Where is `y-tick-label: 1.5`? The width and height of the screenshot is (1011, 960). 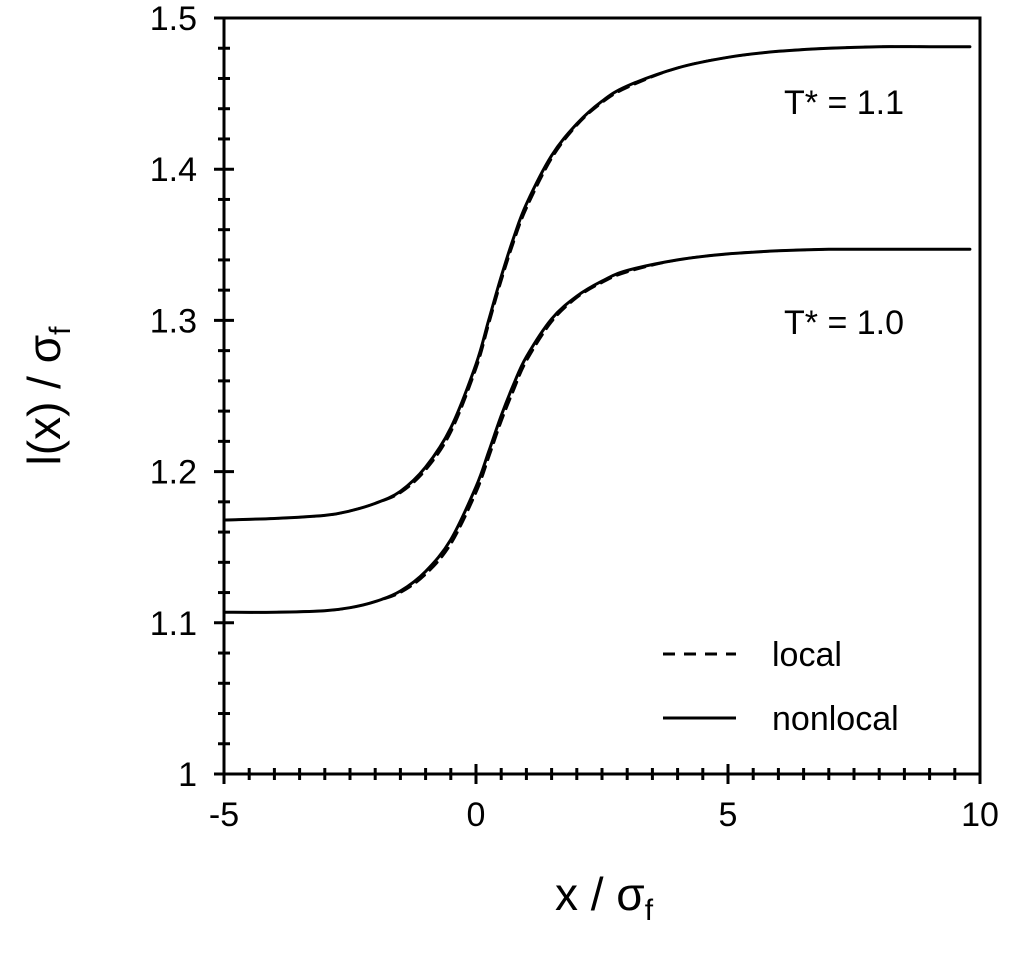
y-tick-label: 1.5 is located at coordinates (173, 19).